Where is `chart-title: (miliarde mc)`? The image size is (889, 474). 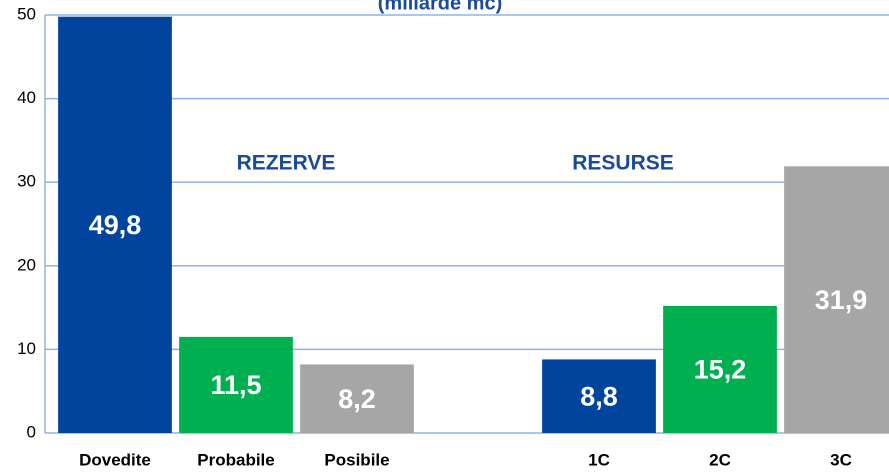
chart-title: (miliarde mc) is located at coordinates (440, 7).